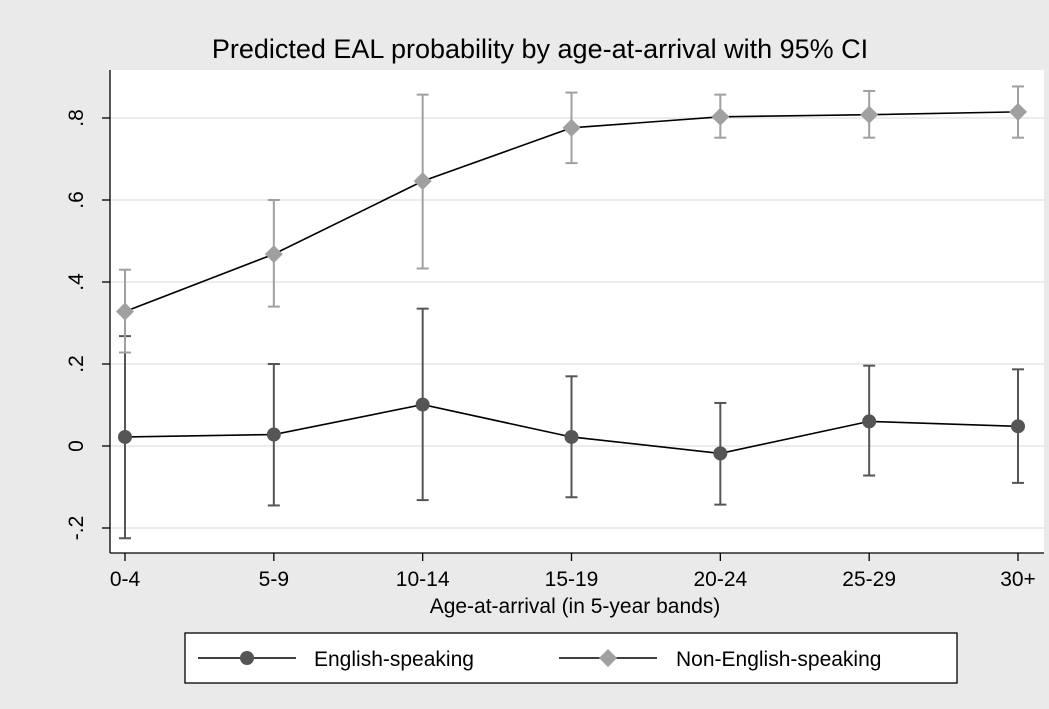 The height and width of the screenshot is (709, 1049). I want to click on legend-label-non-english: Non-English-speaking, so click(778, 659).